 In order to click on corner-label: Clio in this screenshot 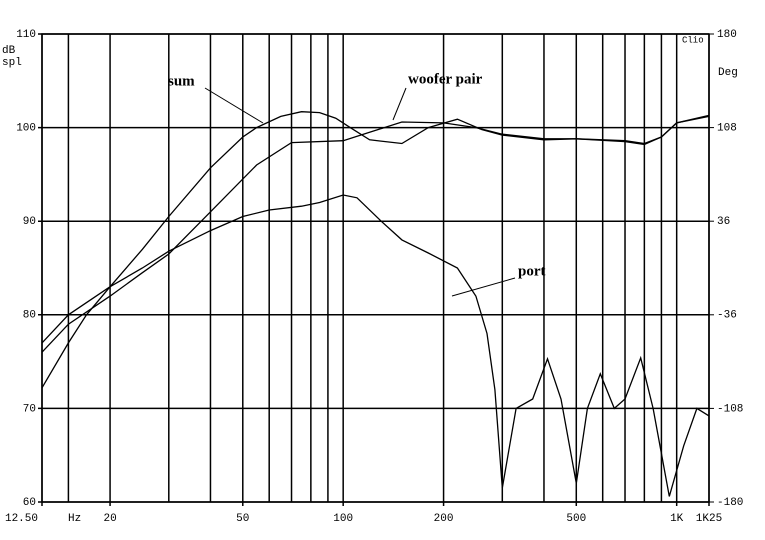, I will do `click(693, 40)`.